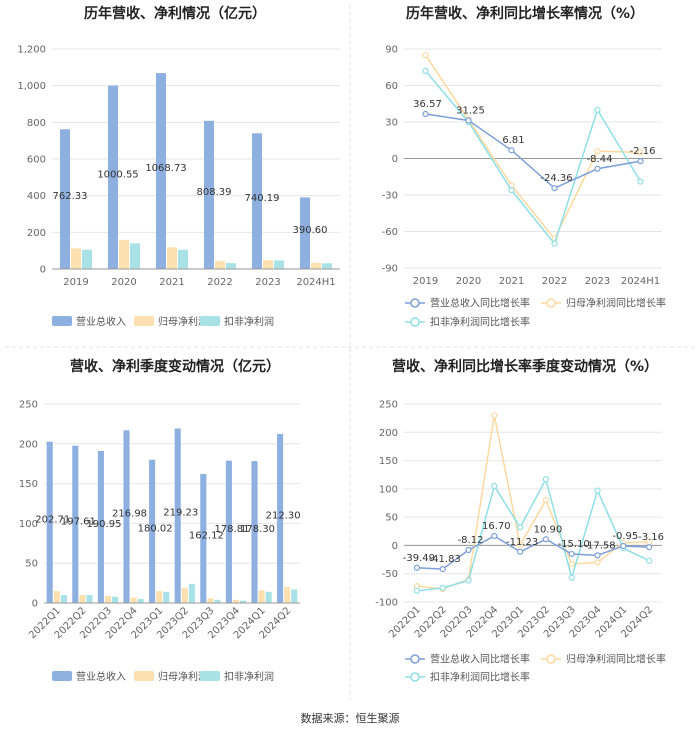  Describe the element at coordinates (180, 513) in the screenshot. I see `bar-value-label: 219.23` at that location.